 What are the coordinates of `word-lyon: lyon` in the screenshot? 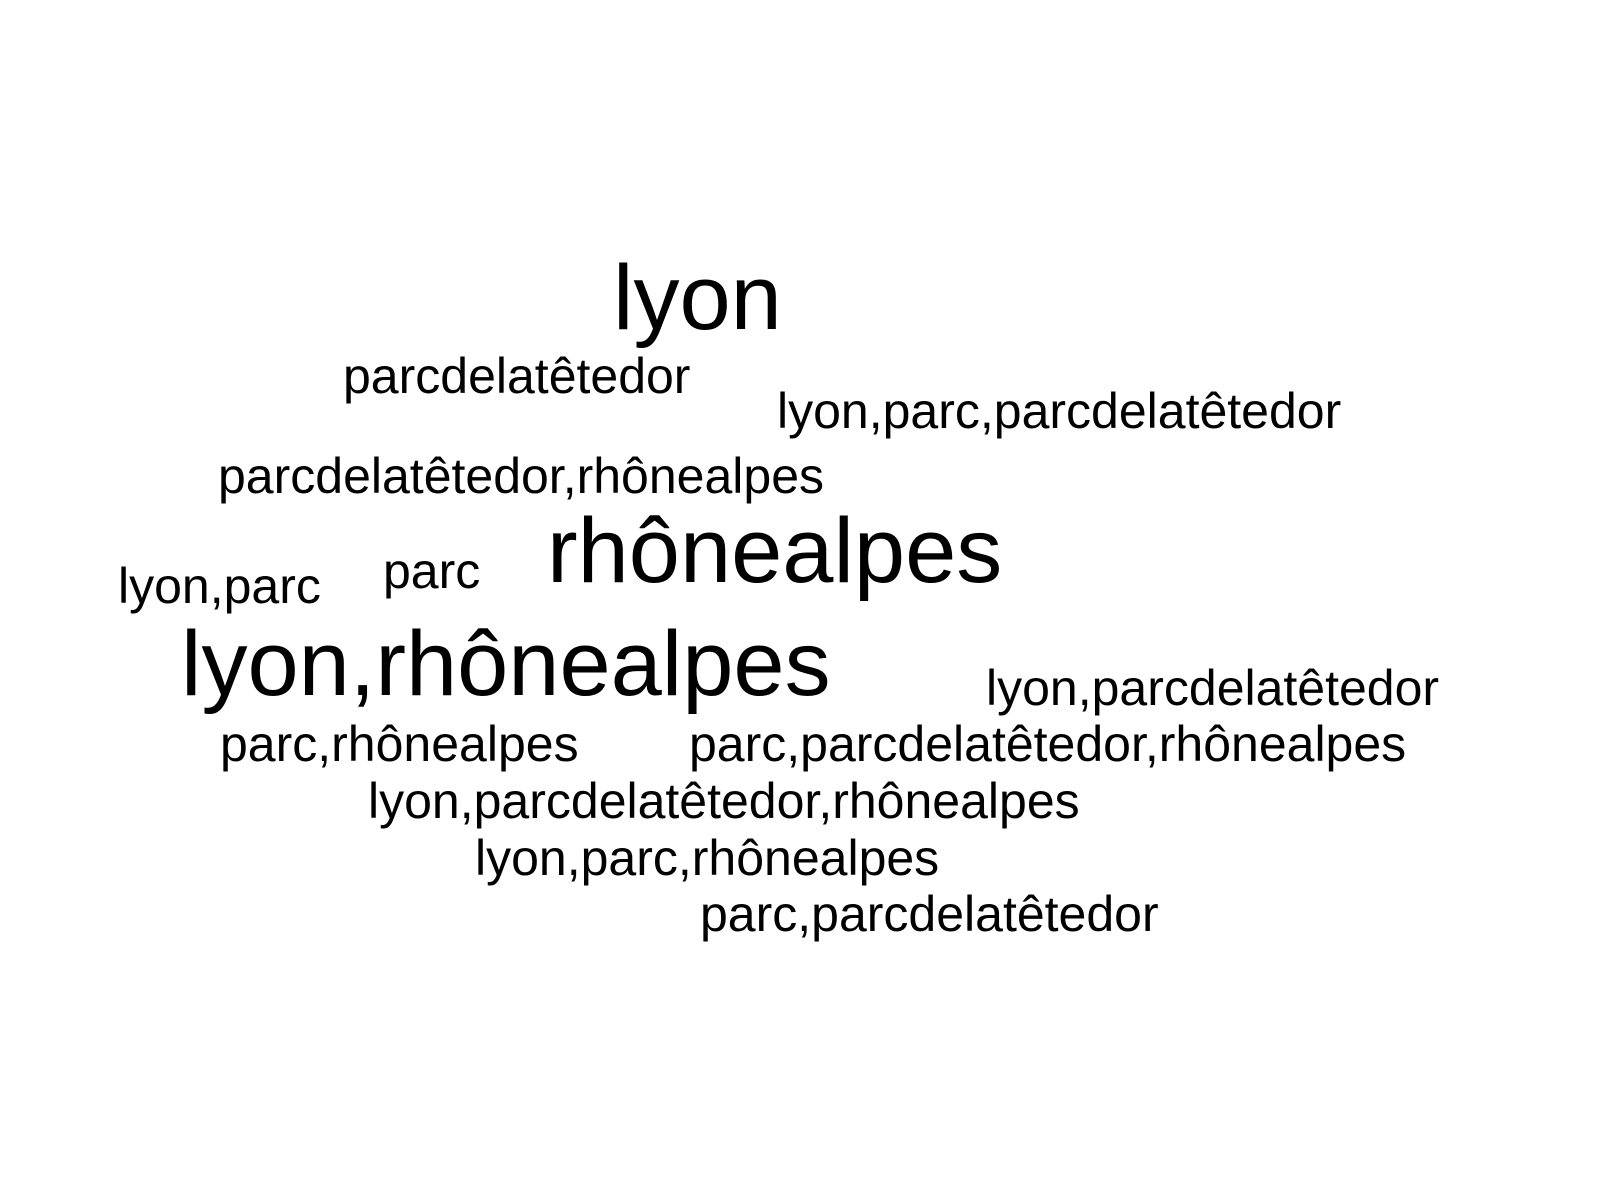 It's located at (697, 298).